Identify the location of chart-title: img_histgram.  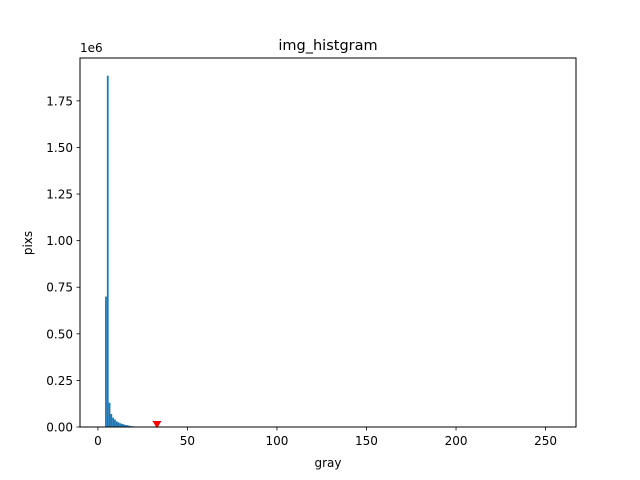
(327, 46).